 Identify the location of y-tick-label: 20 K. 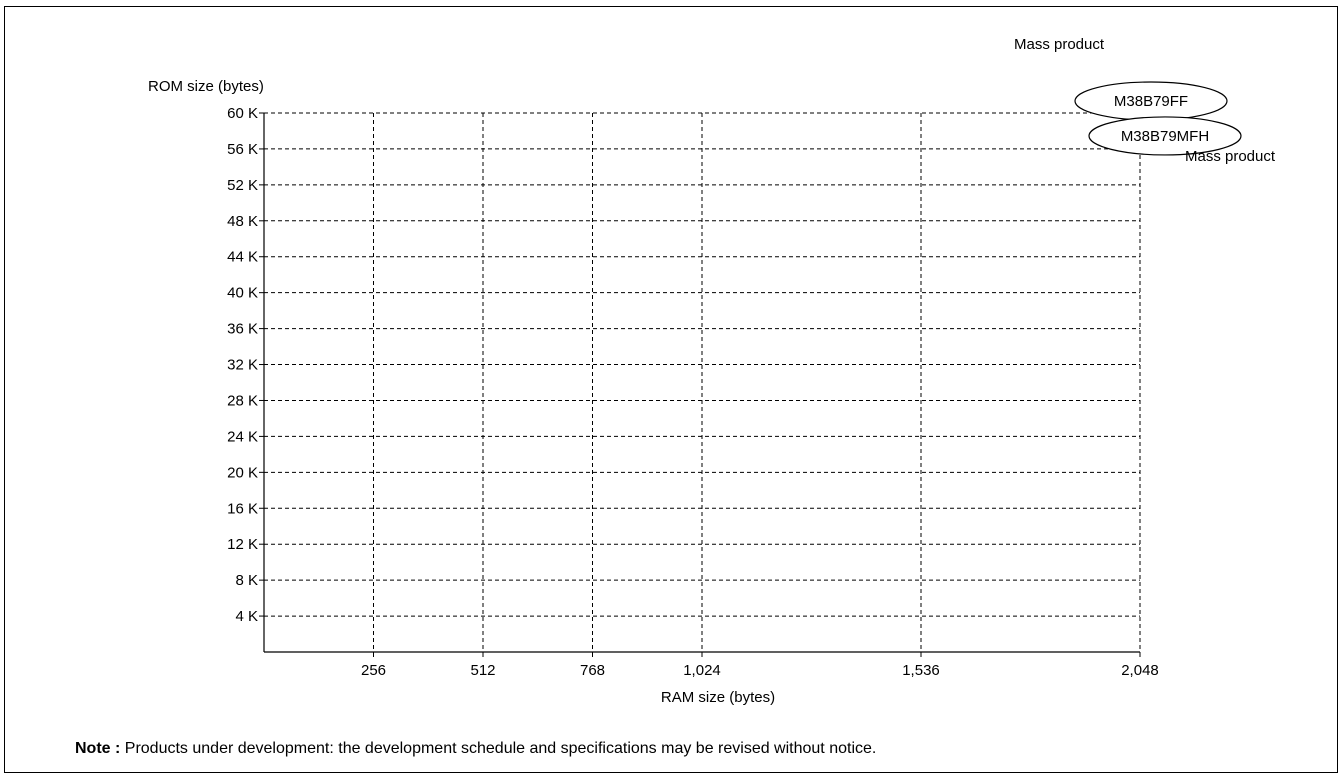
(242, 472).